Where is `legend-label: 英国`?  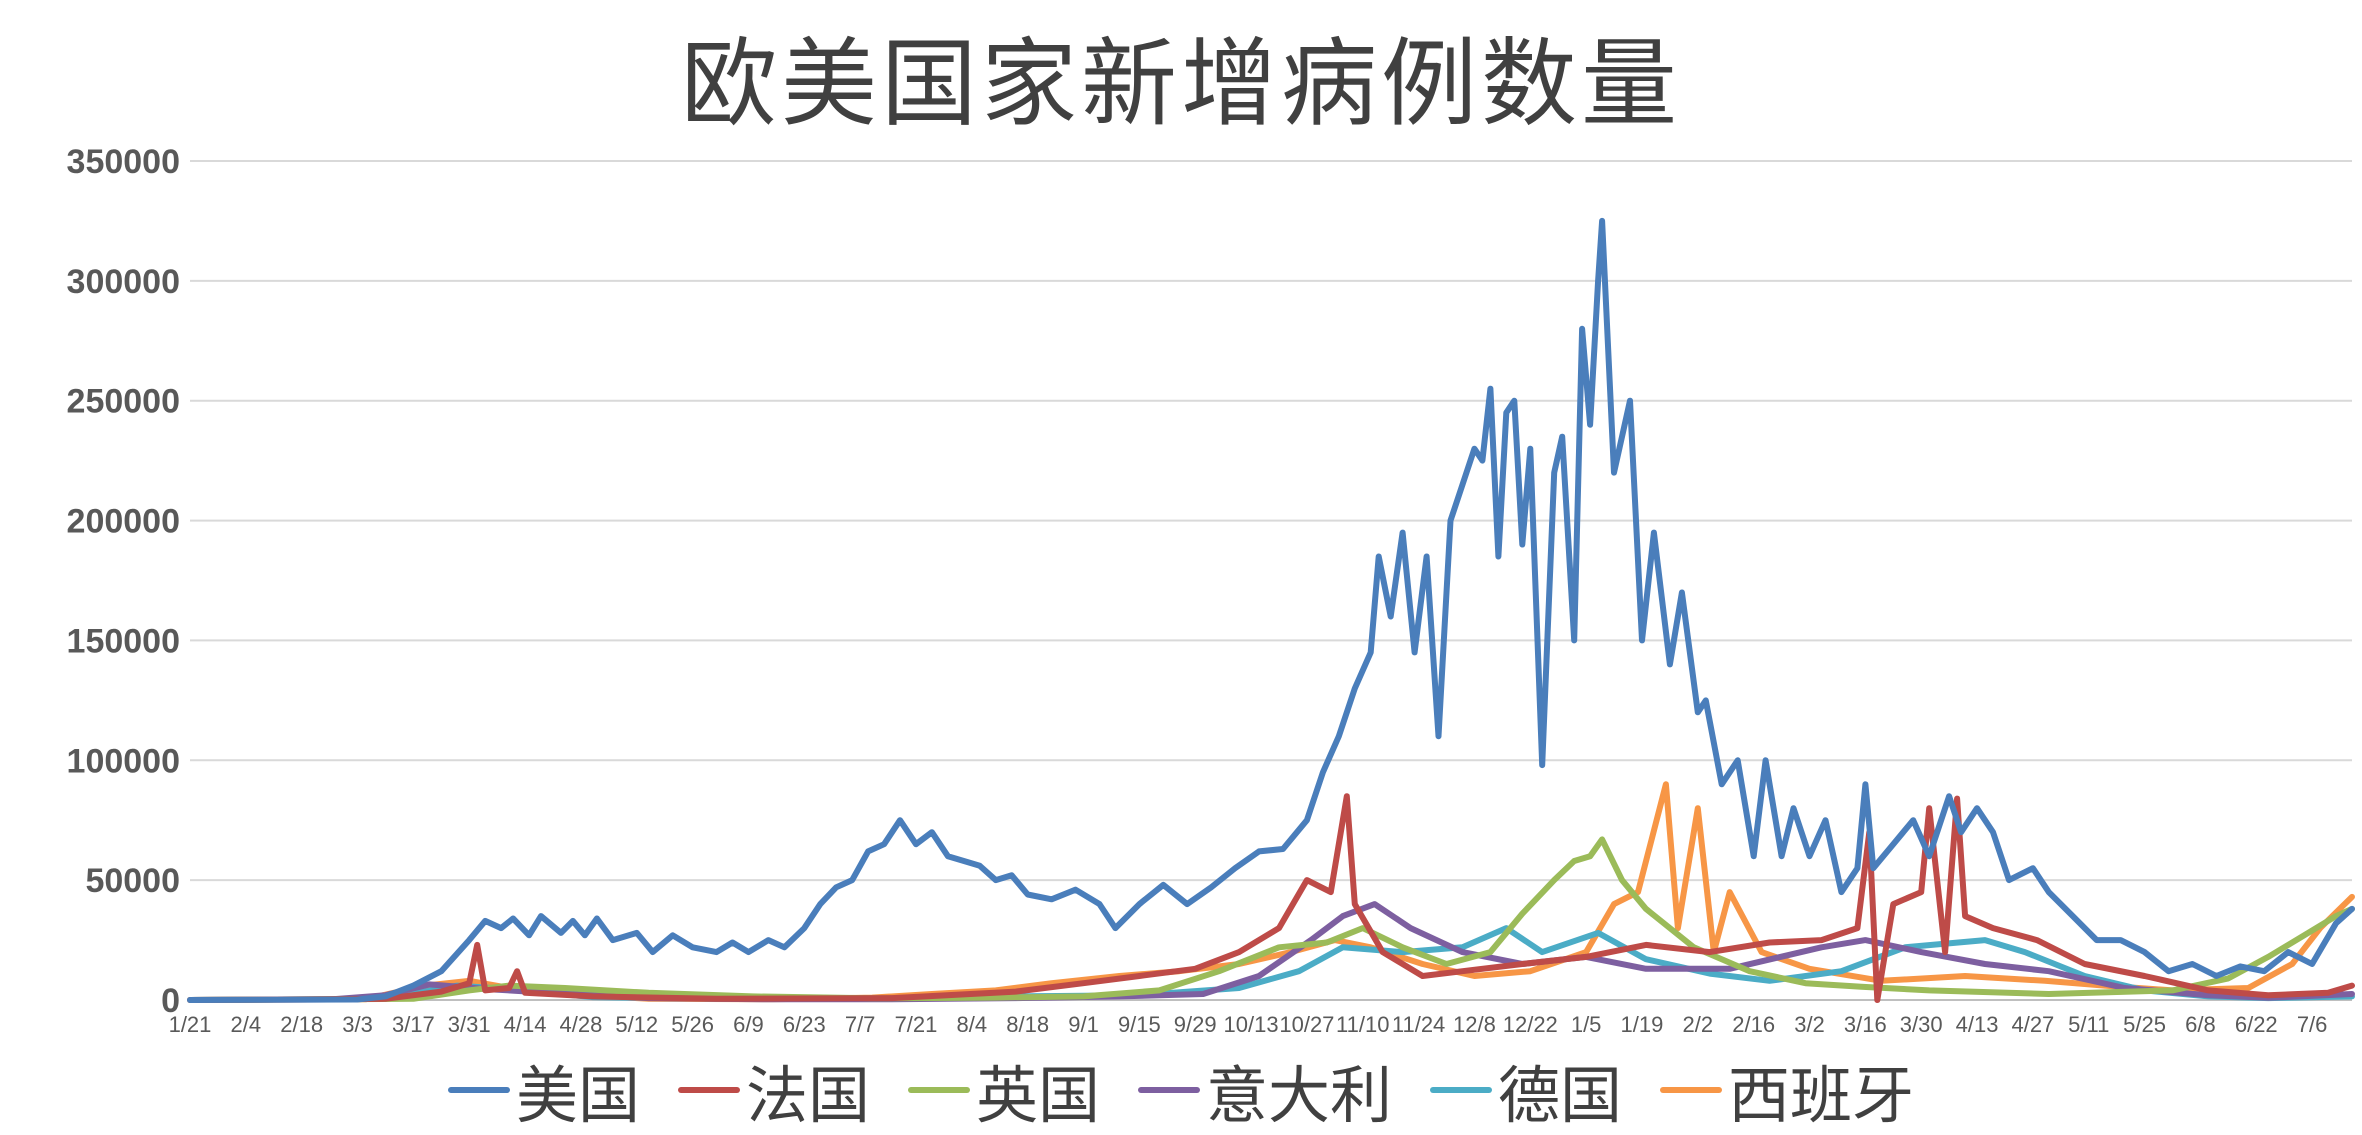 legend-label: 英国 is located at coordinates (1037, 1095).